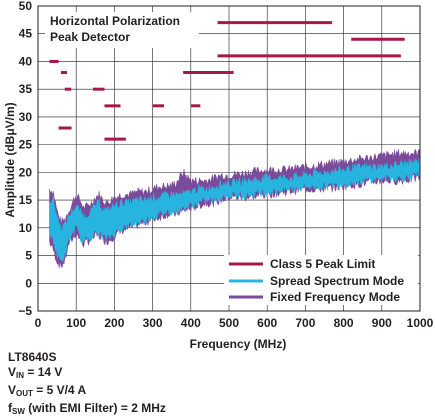 Image resolution: width=435 pixels, height=419 pixels. Describe the element at coordinates (335, 297) in the screenshot. I see `legend-label-fixed: Fixed Frequency Mode` at that location.